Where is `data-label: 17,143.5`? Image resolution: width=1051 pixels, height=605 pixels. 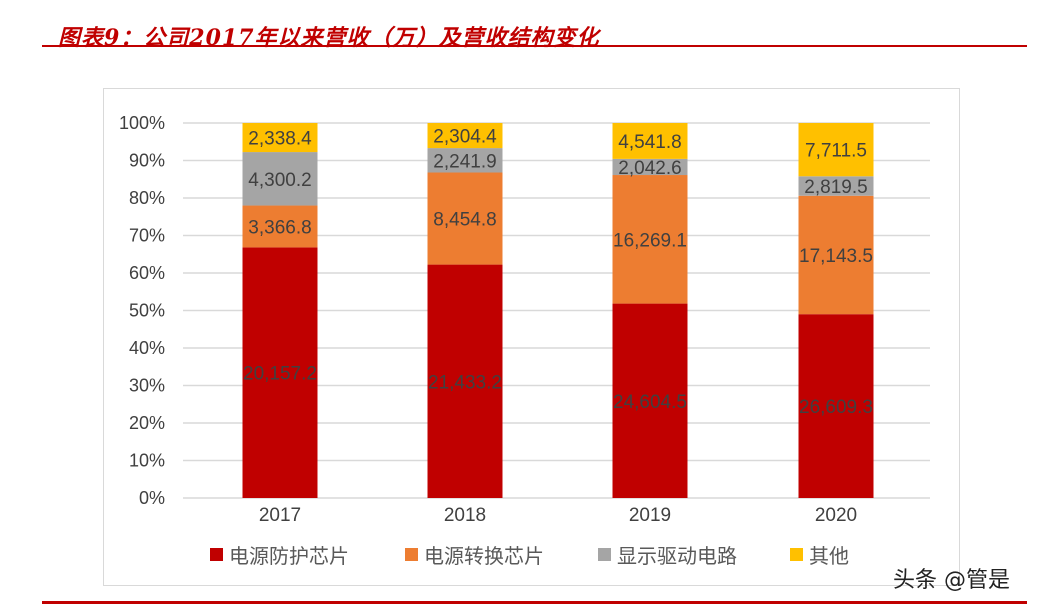
data-label: 17,143.5 is located at coordinates (836, 256).